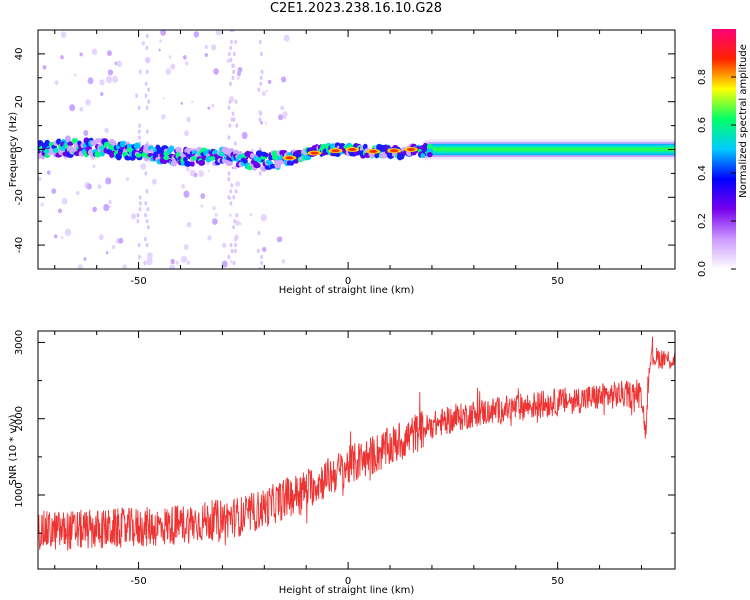 The image size is (750, 600). Describe the element at coordinates (19, 149) in the screenshot. I see `spectrogram-ytick-label: 0` at that location.